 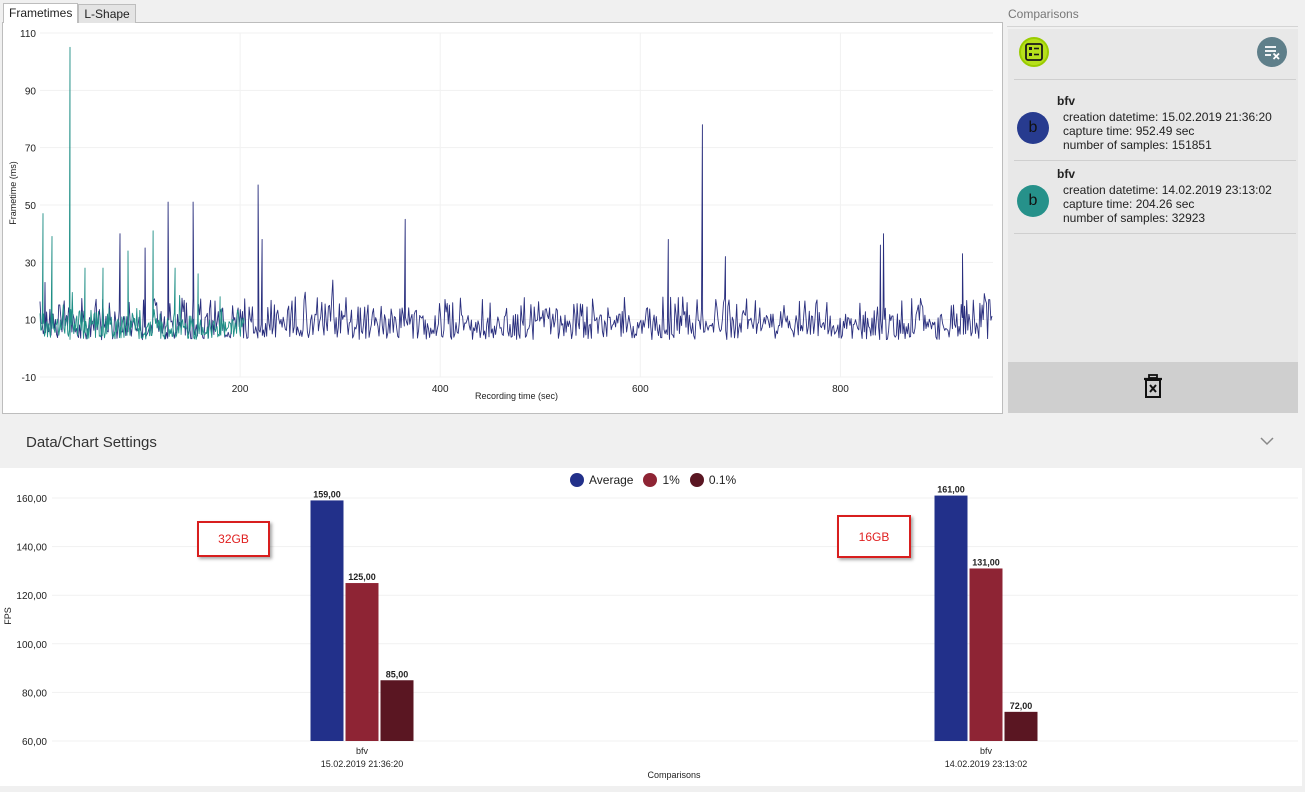 What do you see at coordinates (840, 389) in the screenshot?
I see `x-tick-label: 800` at bounding box center [840, 389].